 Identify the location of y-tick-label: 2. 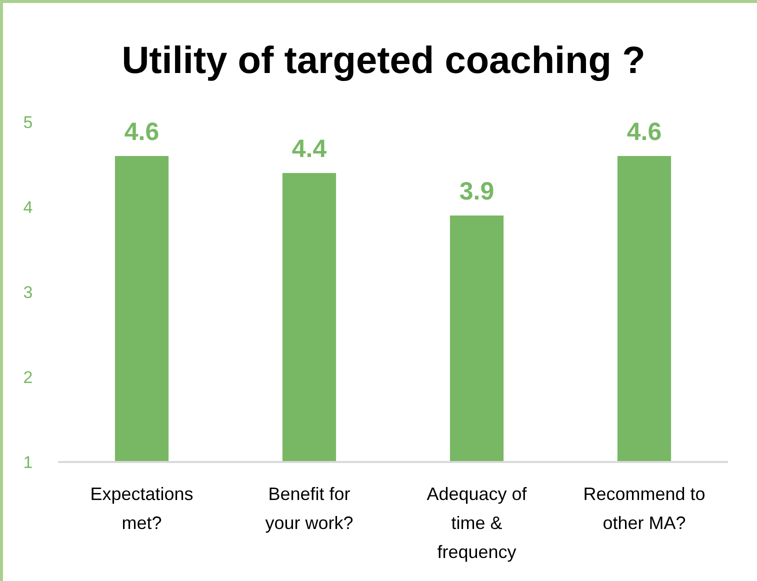
(28, 377).